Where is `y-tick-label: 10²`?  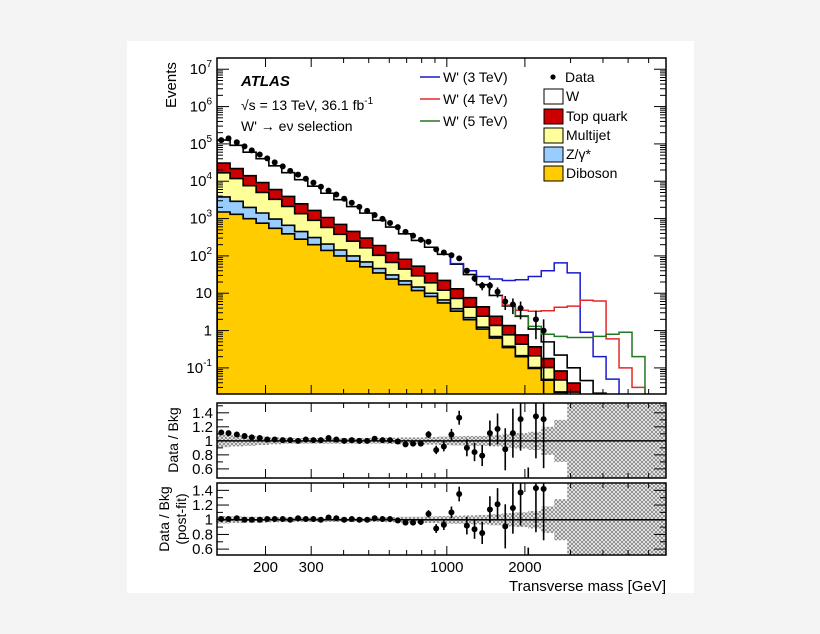 y-tick-label: 10² is located at coordinates (201, 255).